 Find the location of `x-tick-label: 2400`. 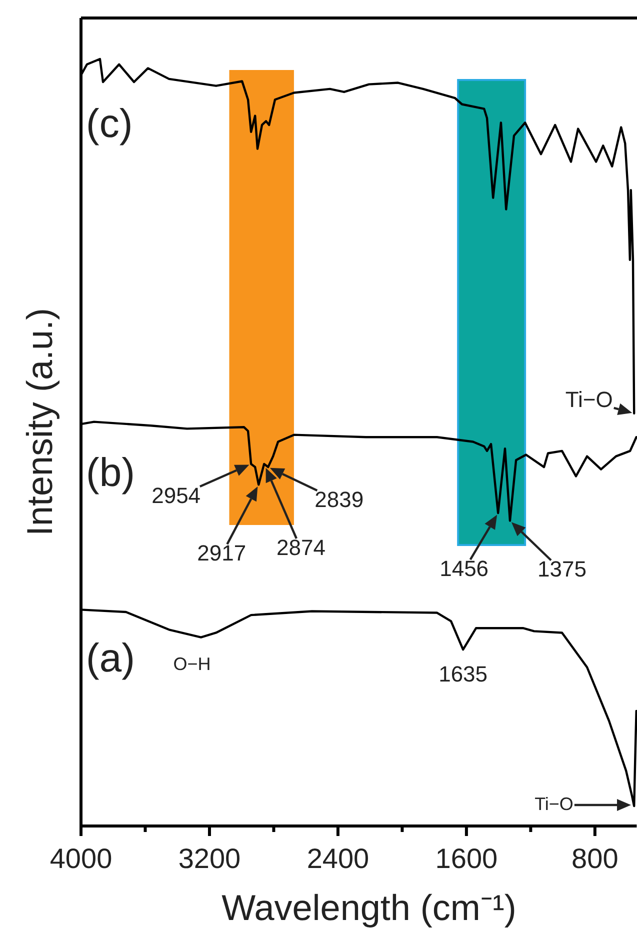

x-tick-label: 2400 is located at coordinates (338, 858).